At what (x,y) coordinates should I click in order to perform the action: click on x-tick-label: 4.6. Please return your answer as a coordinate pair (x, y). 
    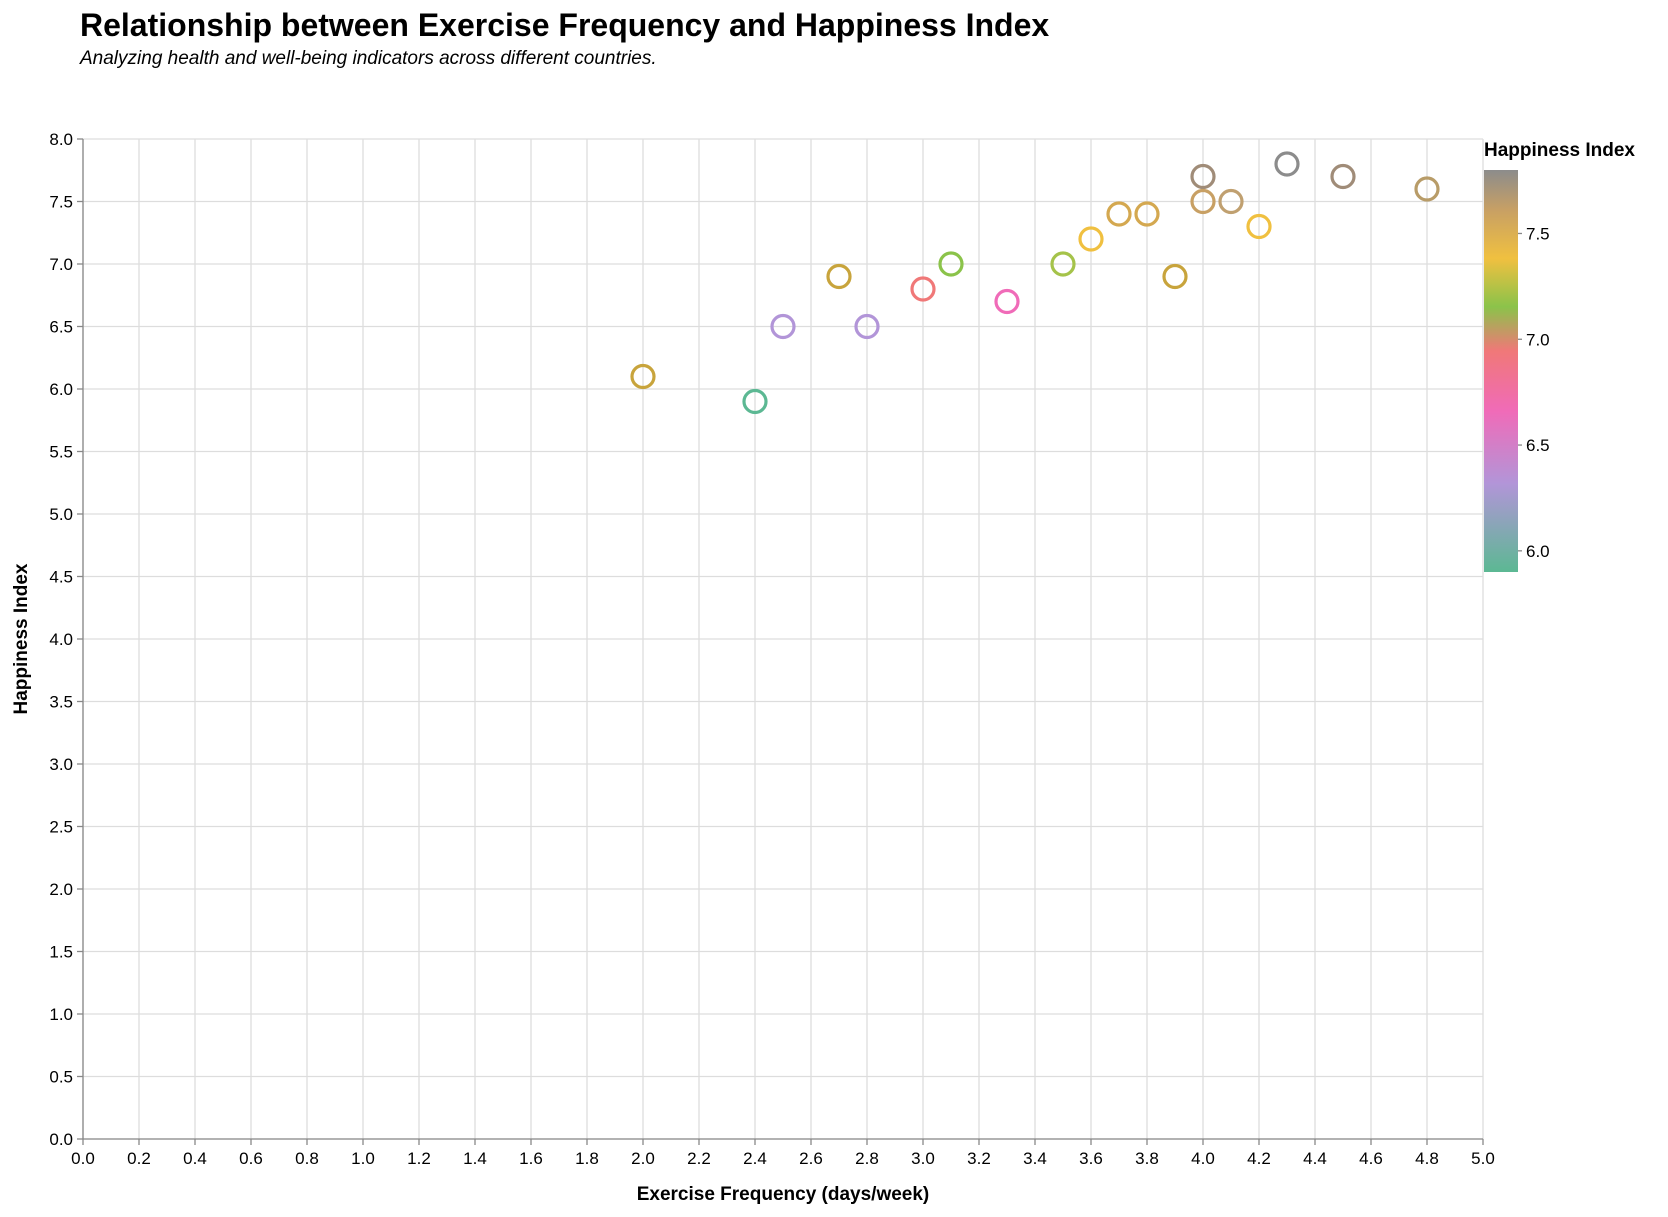
    Looking at the image, I should click on (1371, 1158).